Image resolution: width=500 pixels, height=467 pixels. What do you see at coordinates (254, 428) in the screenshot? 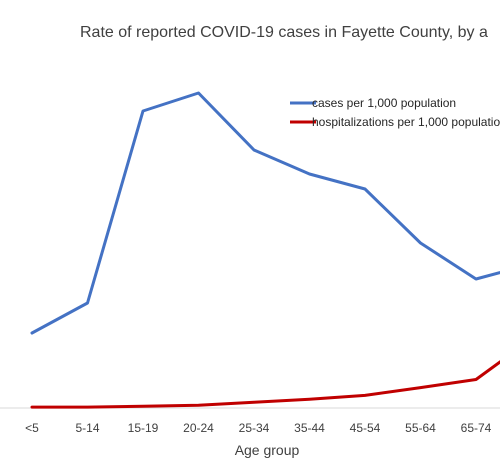
I see `x-tick-label: 25-34` at bounding box center [254, 428].